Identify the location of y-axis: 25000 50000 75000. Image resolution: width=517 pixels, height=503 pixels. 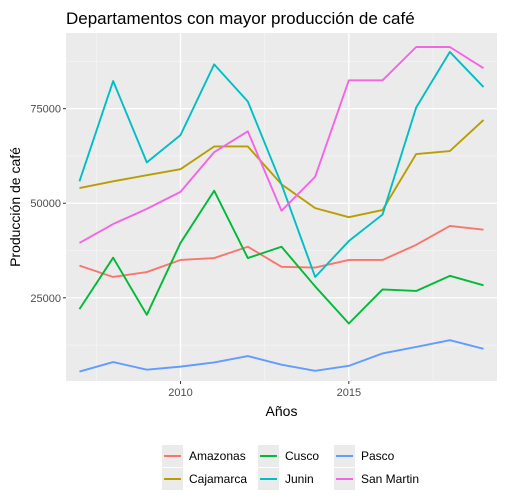
(48, 204).